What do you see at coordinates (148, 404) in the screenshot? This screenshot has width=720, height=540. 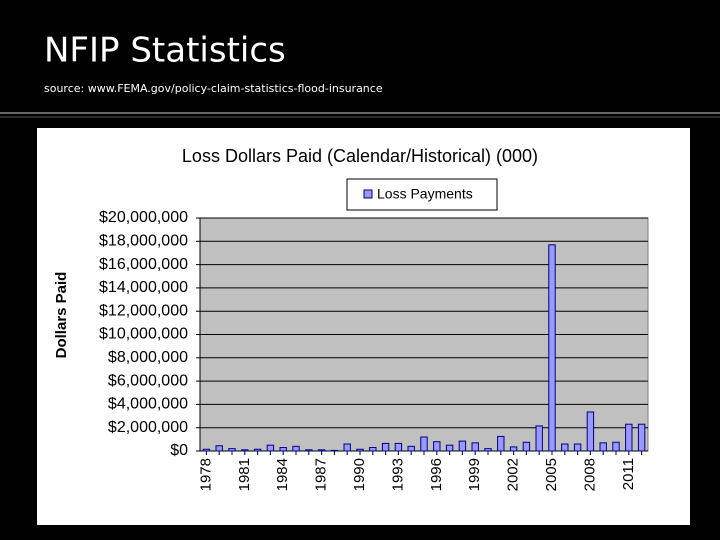 I see `y-tick-label: $4,000,000` at bounding box center [148, 404].